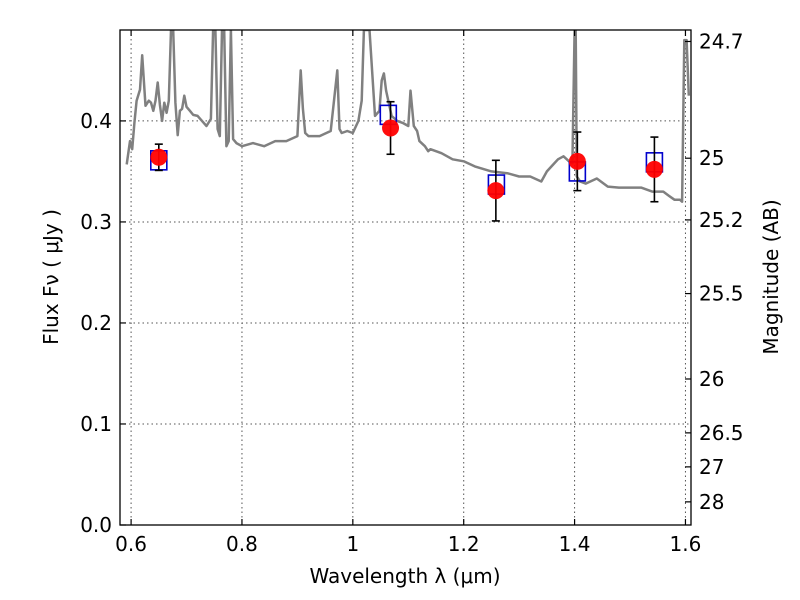 The height and width of the screenshot is (600, 800). Describe the element at coordinates (404, 576) in the screenshot. I see `x-axis-label: Wavelength λ (μm)` at that location.